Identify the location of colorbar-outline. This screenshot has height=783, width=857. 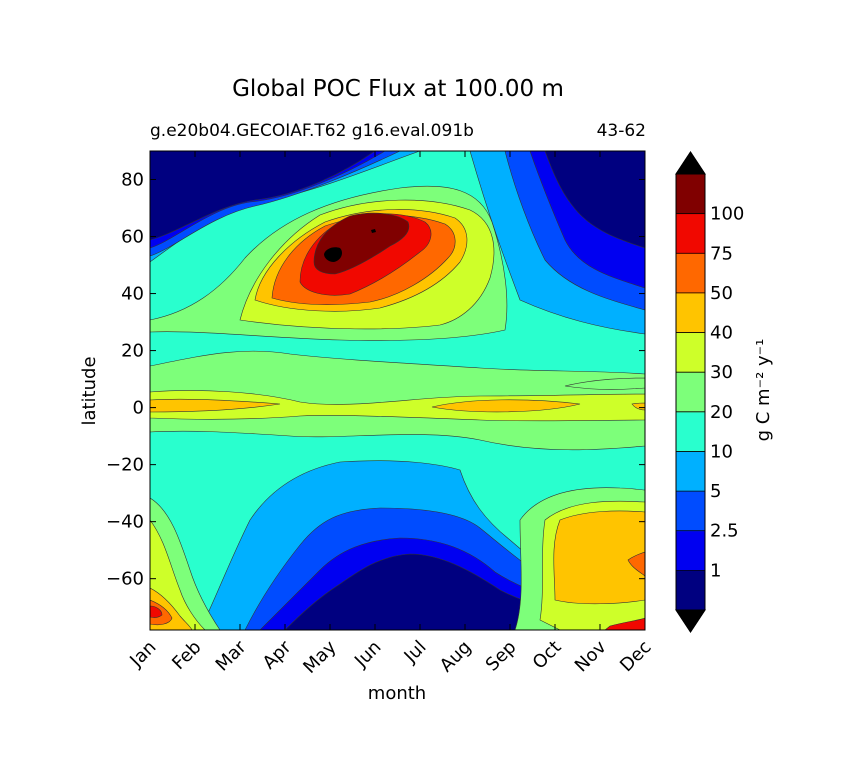
(690, 392).